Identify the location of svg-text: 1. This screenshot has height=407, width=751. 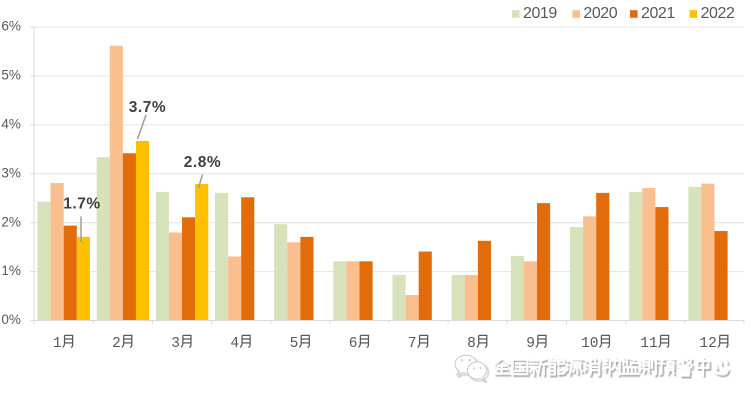
(57, 344).